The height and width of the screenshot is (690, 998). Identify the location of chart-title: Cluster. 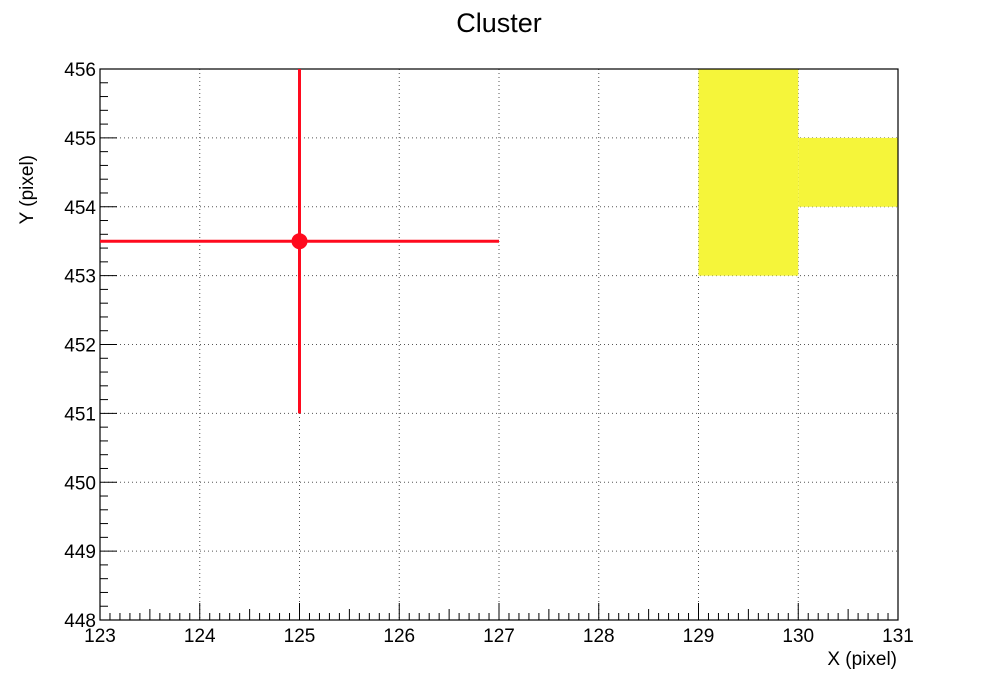
(499, 23).